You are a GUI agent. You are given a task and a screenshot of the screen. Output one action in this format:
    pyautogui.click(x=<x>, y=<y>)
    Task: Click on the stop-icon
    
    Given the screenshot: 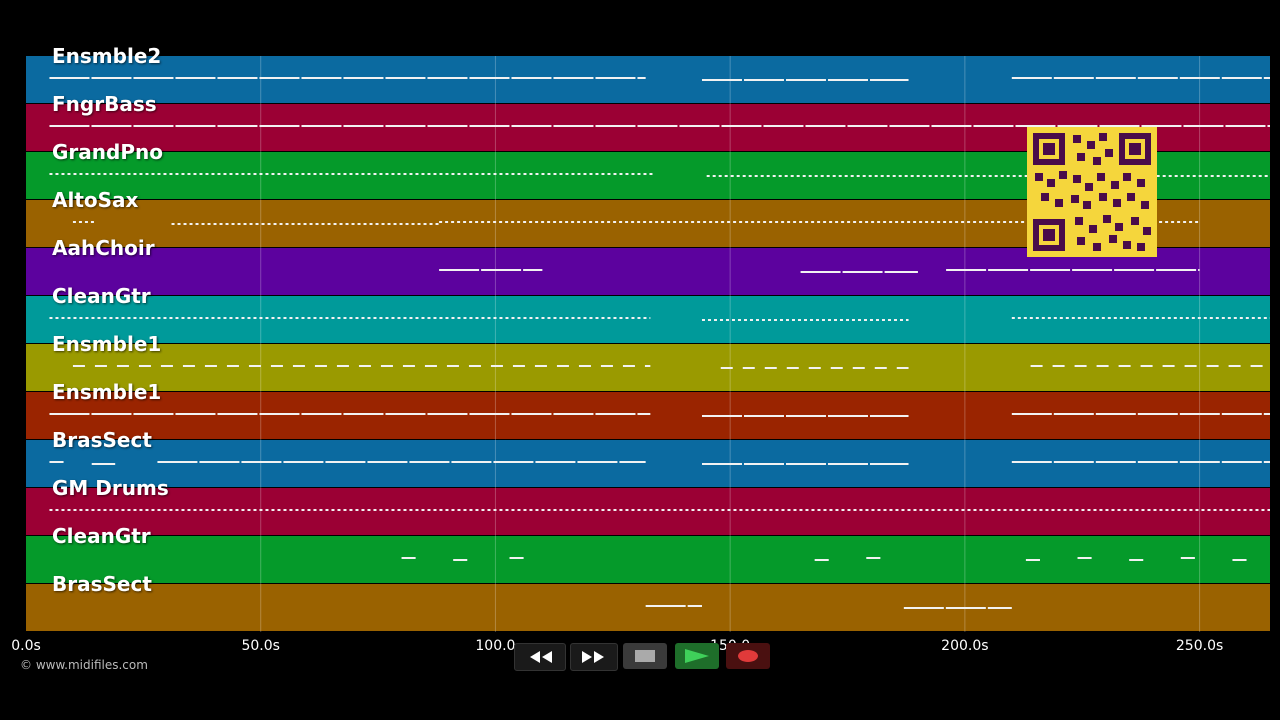 What is the action you would take?
    pyautogui.click(x=645, y=656)
    